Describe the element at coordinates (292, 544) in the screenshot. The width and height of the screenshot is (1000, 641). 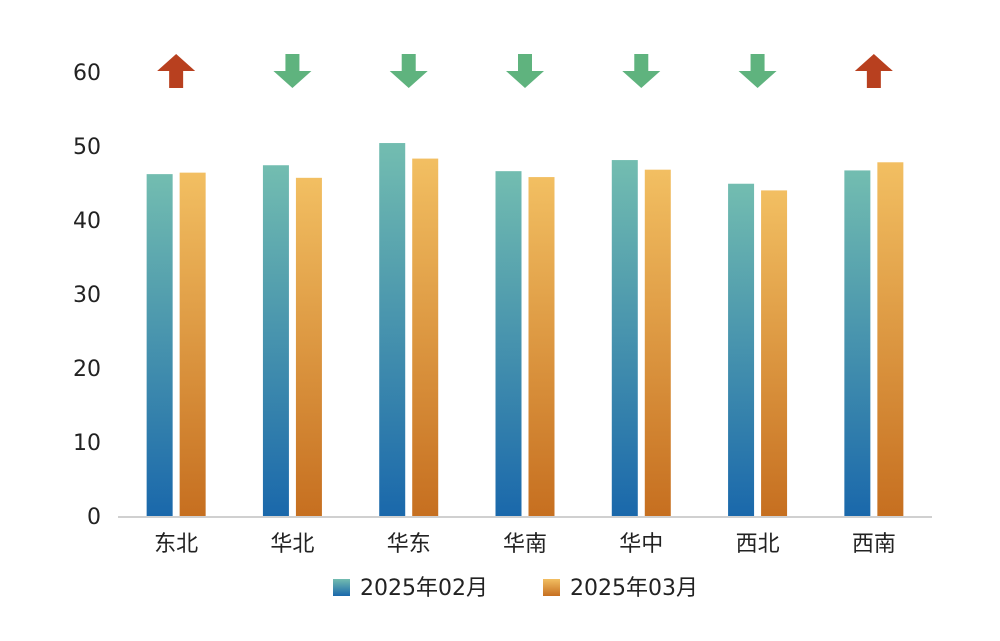
I see `x-tick-label: 华北` at that location.